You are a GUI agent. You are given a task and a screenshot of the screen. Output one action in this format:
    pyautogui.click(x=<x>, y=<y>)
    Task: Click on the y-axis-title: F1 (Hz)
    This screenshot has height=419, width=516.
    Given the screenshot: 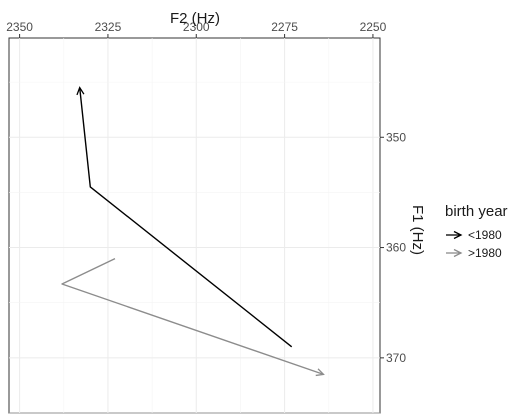 What is the action you would take?
    pyautogui.click(x=417, y=230)
    